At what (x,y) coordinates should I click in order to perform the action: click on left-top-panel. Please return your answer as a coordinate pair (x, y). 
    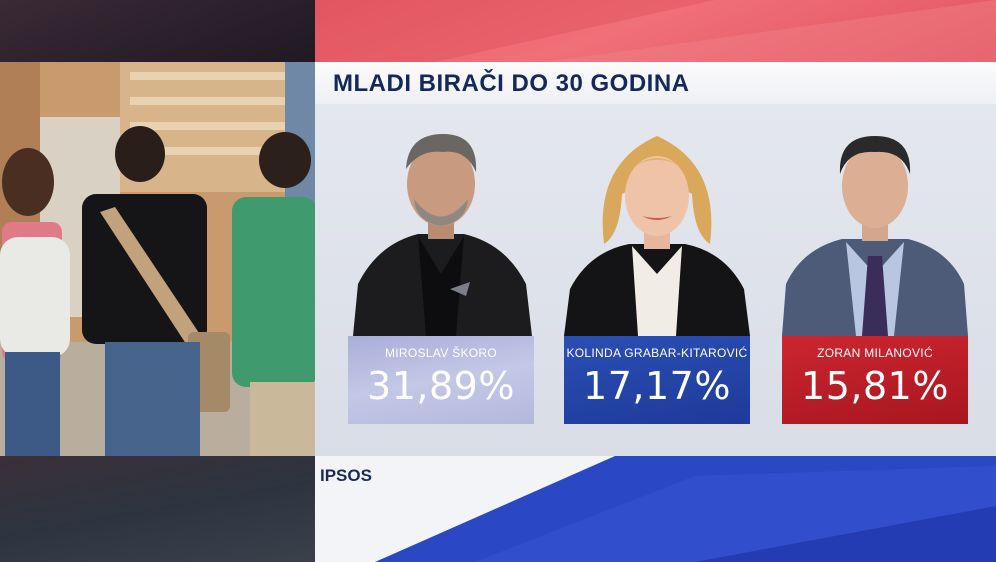
    Looking at the image, I should click on (157, 31).